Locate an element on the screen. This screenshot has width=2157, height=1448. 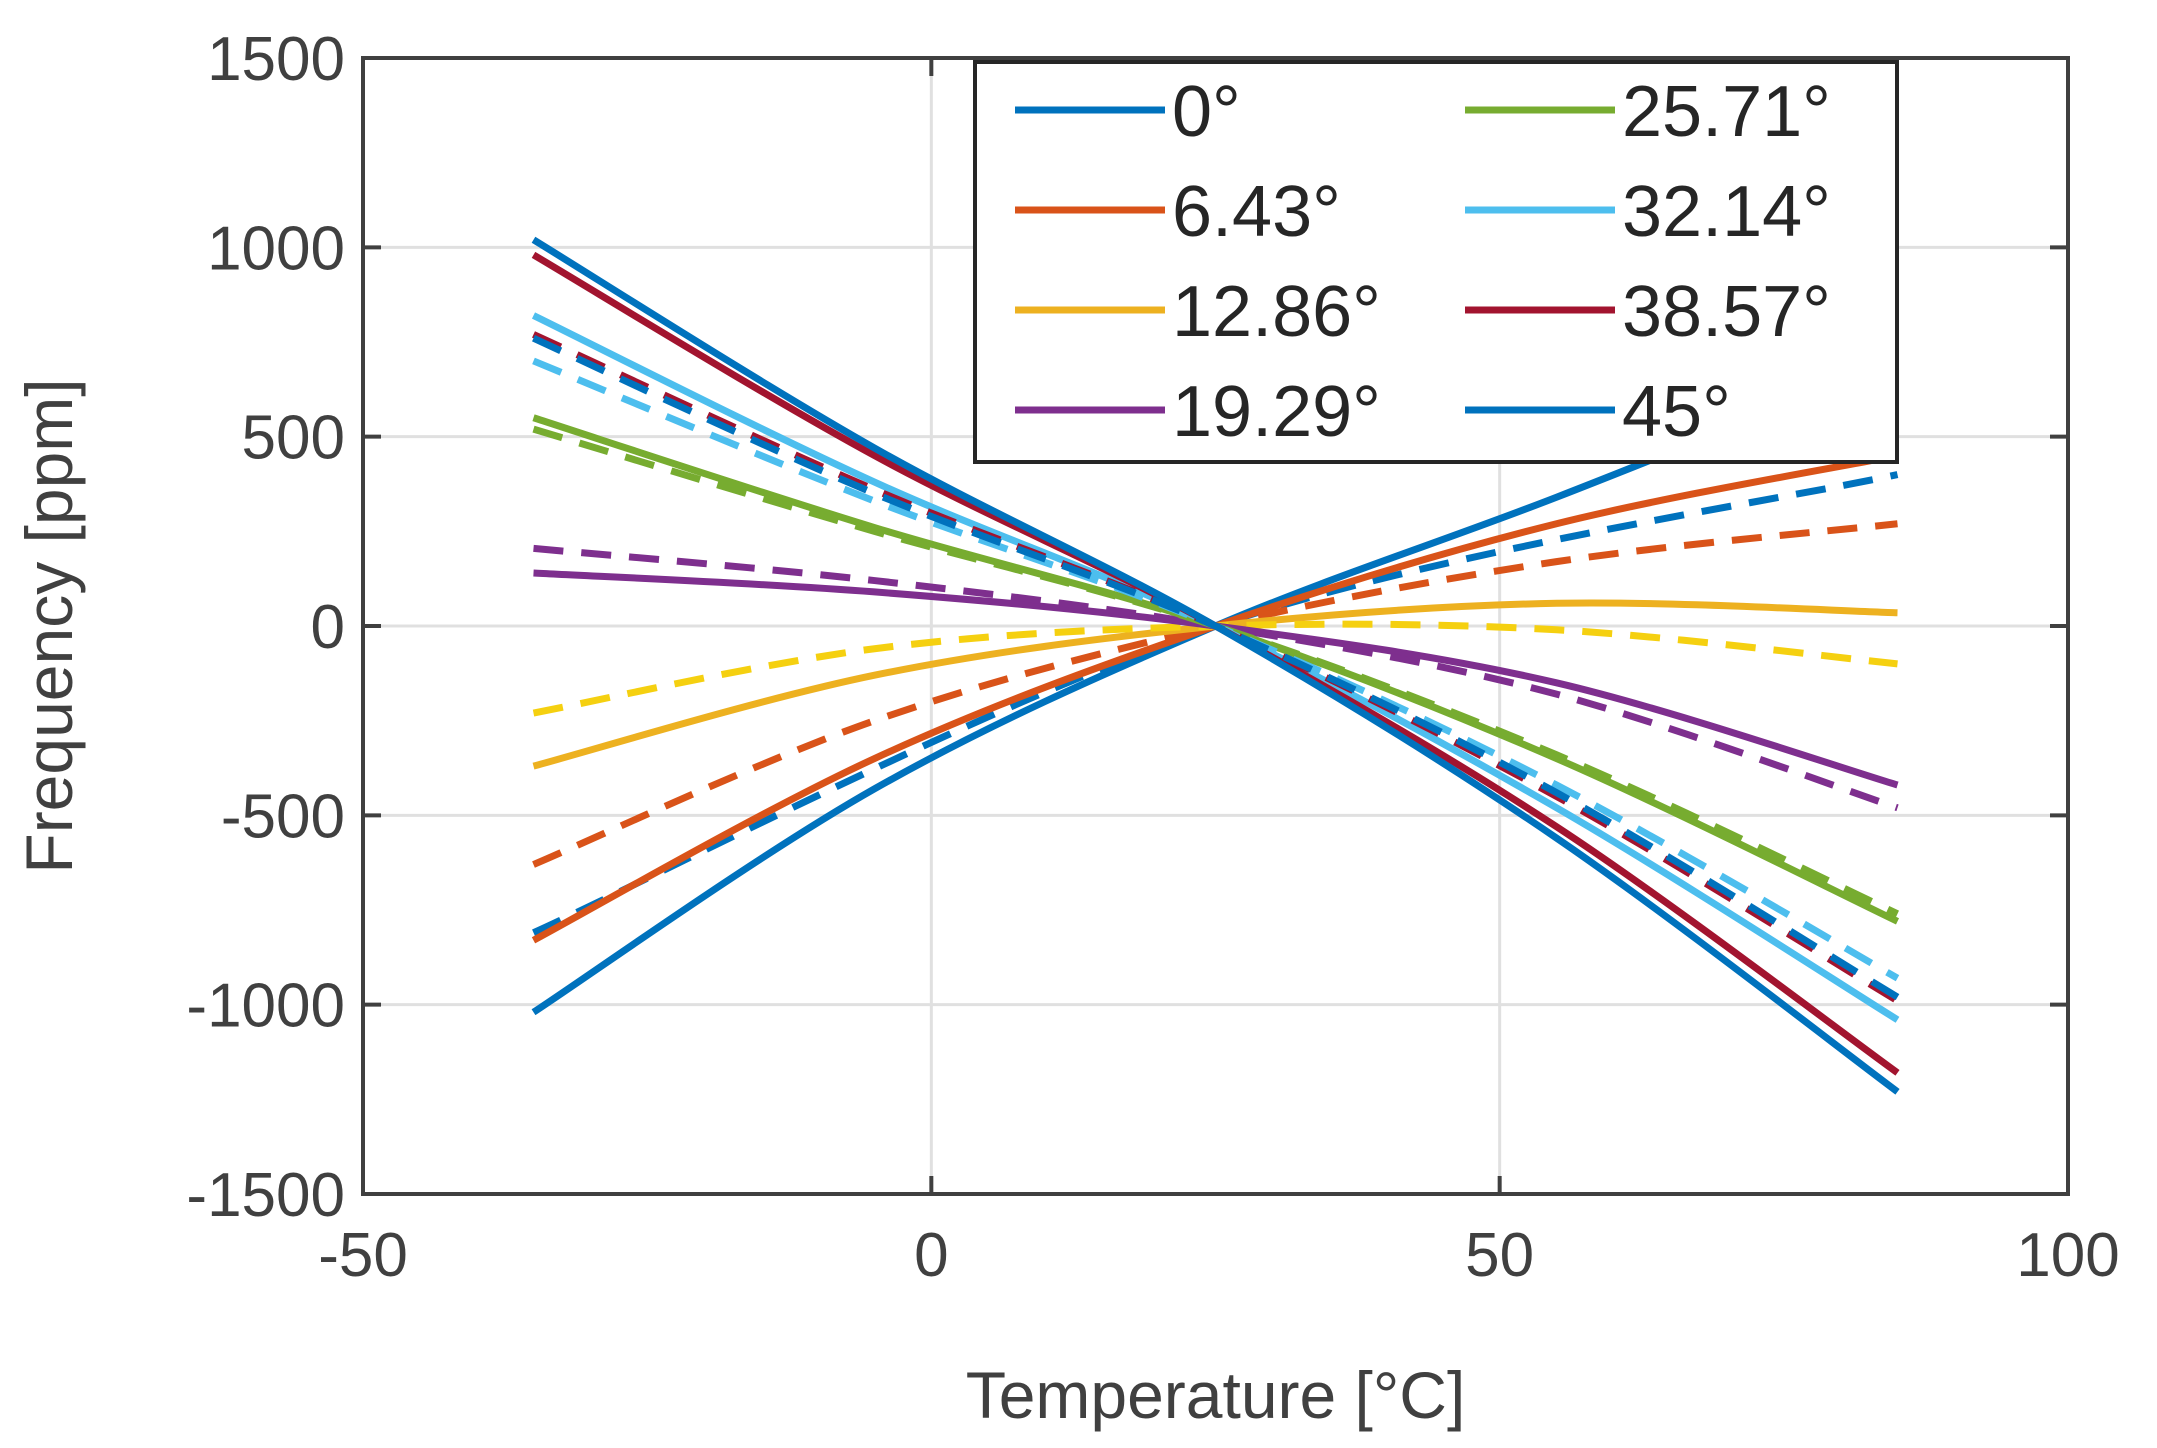
y-tick-label: -500 is located at coordinates (283, 816).